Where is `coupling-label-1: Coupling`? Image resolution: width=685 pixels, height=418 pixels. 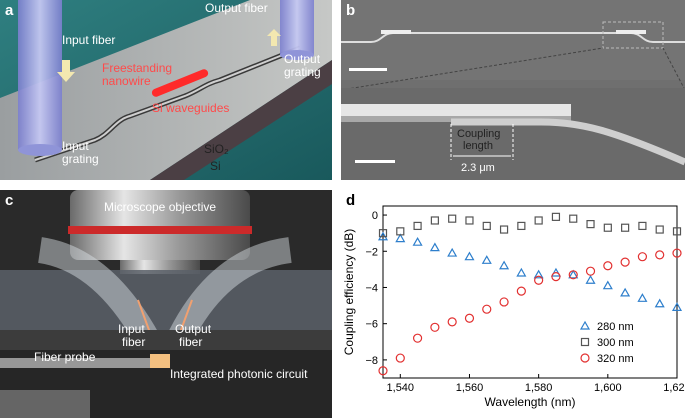
coupling-label-1: Coupling is located at coordinates (479, 134).